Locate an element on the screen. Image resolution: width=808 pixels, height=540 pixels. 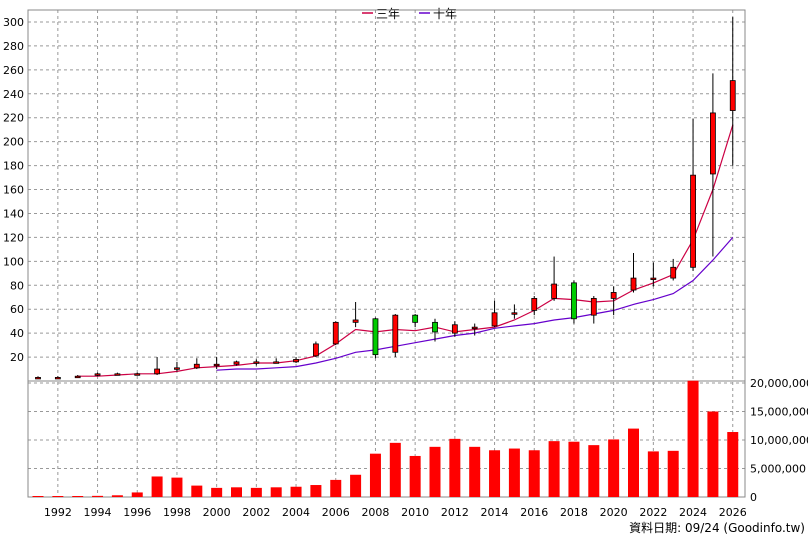
volume-bar-1992 is located at coordinates (58, 496).